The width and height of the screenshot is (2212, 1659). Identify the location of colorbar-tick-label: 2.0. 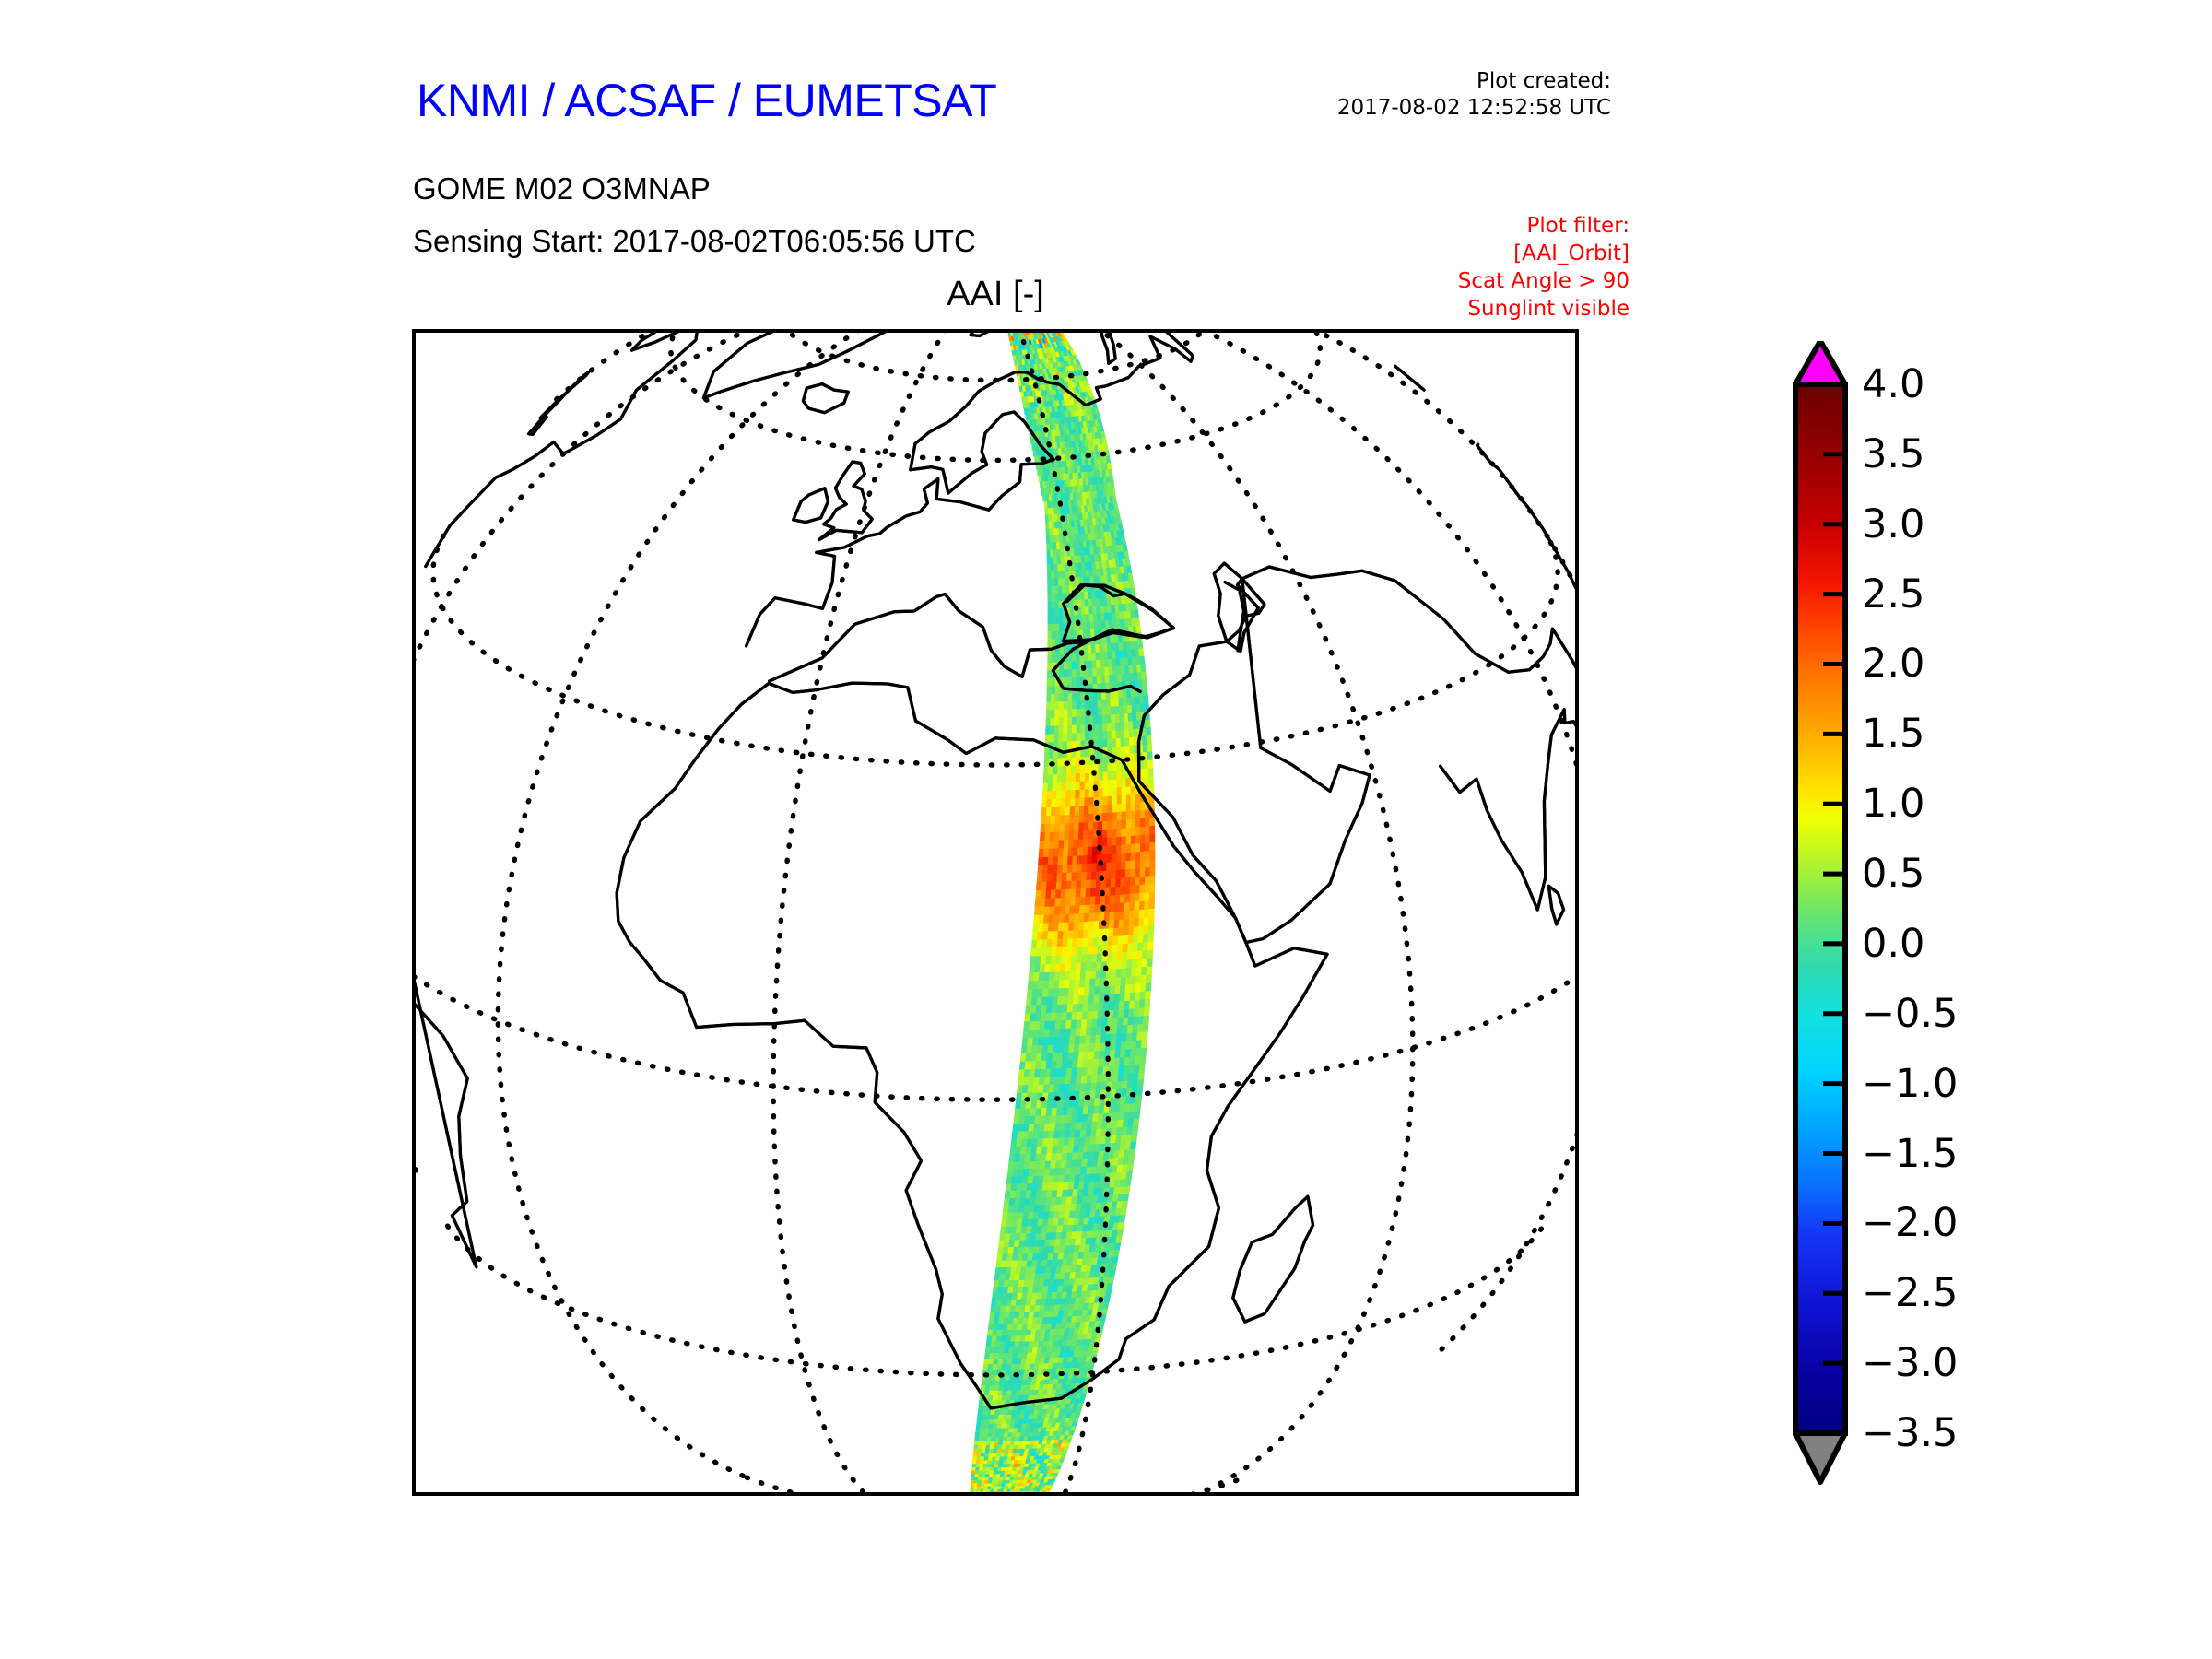
(1893, 664).